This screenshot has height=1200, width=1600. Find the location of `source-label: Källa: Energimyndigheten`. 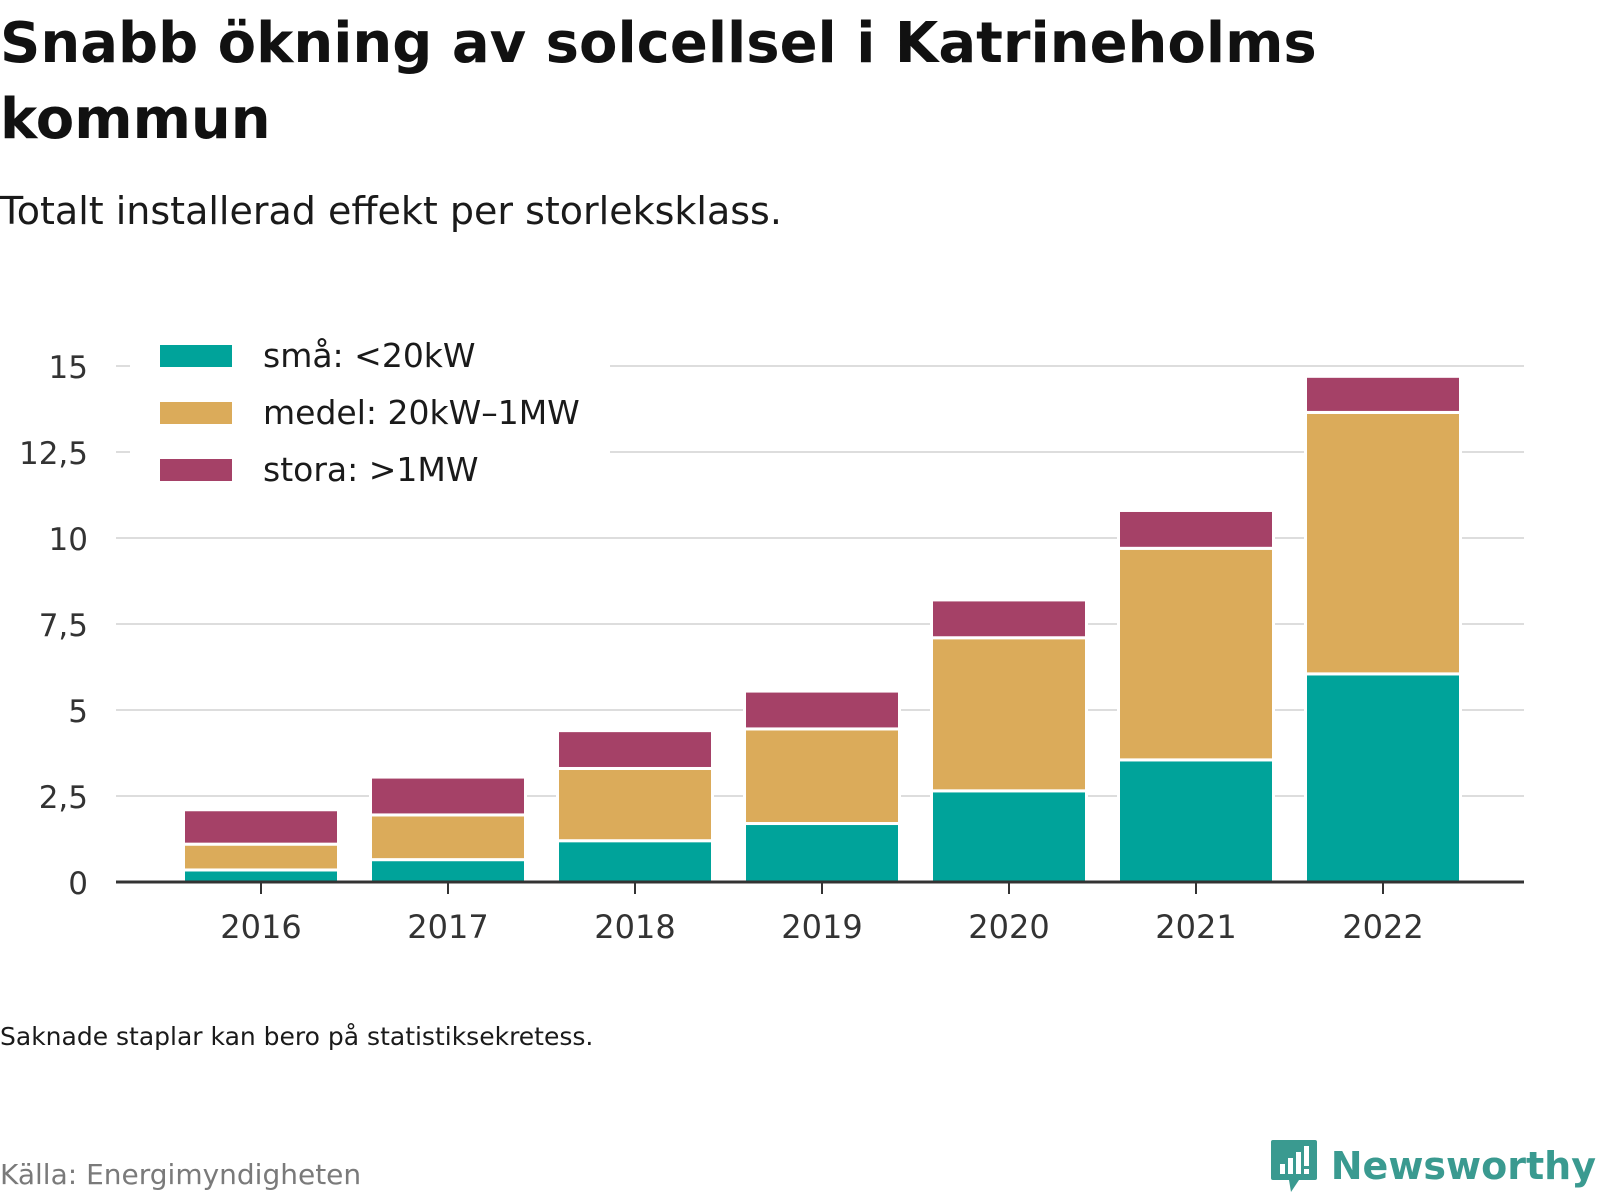

source-label: Källa: Energimyndigheten is located at coordinates (181, 1174).